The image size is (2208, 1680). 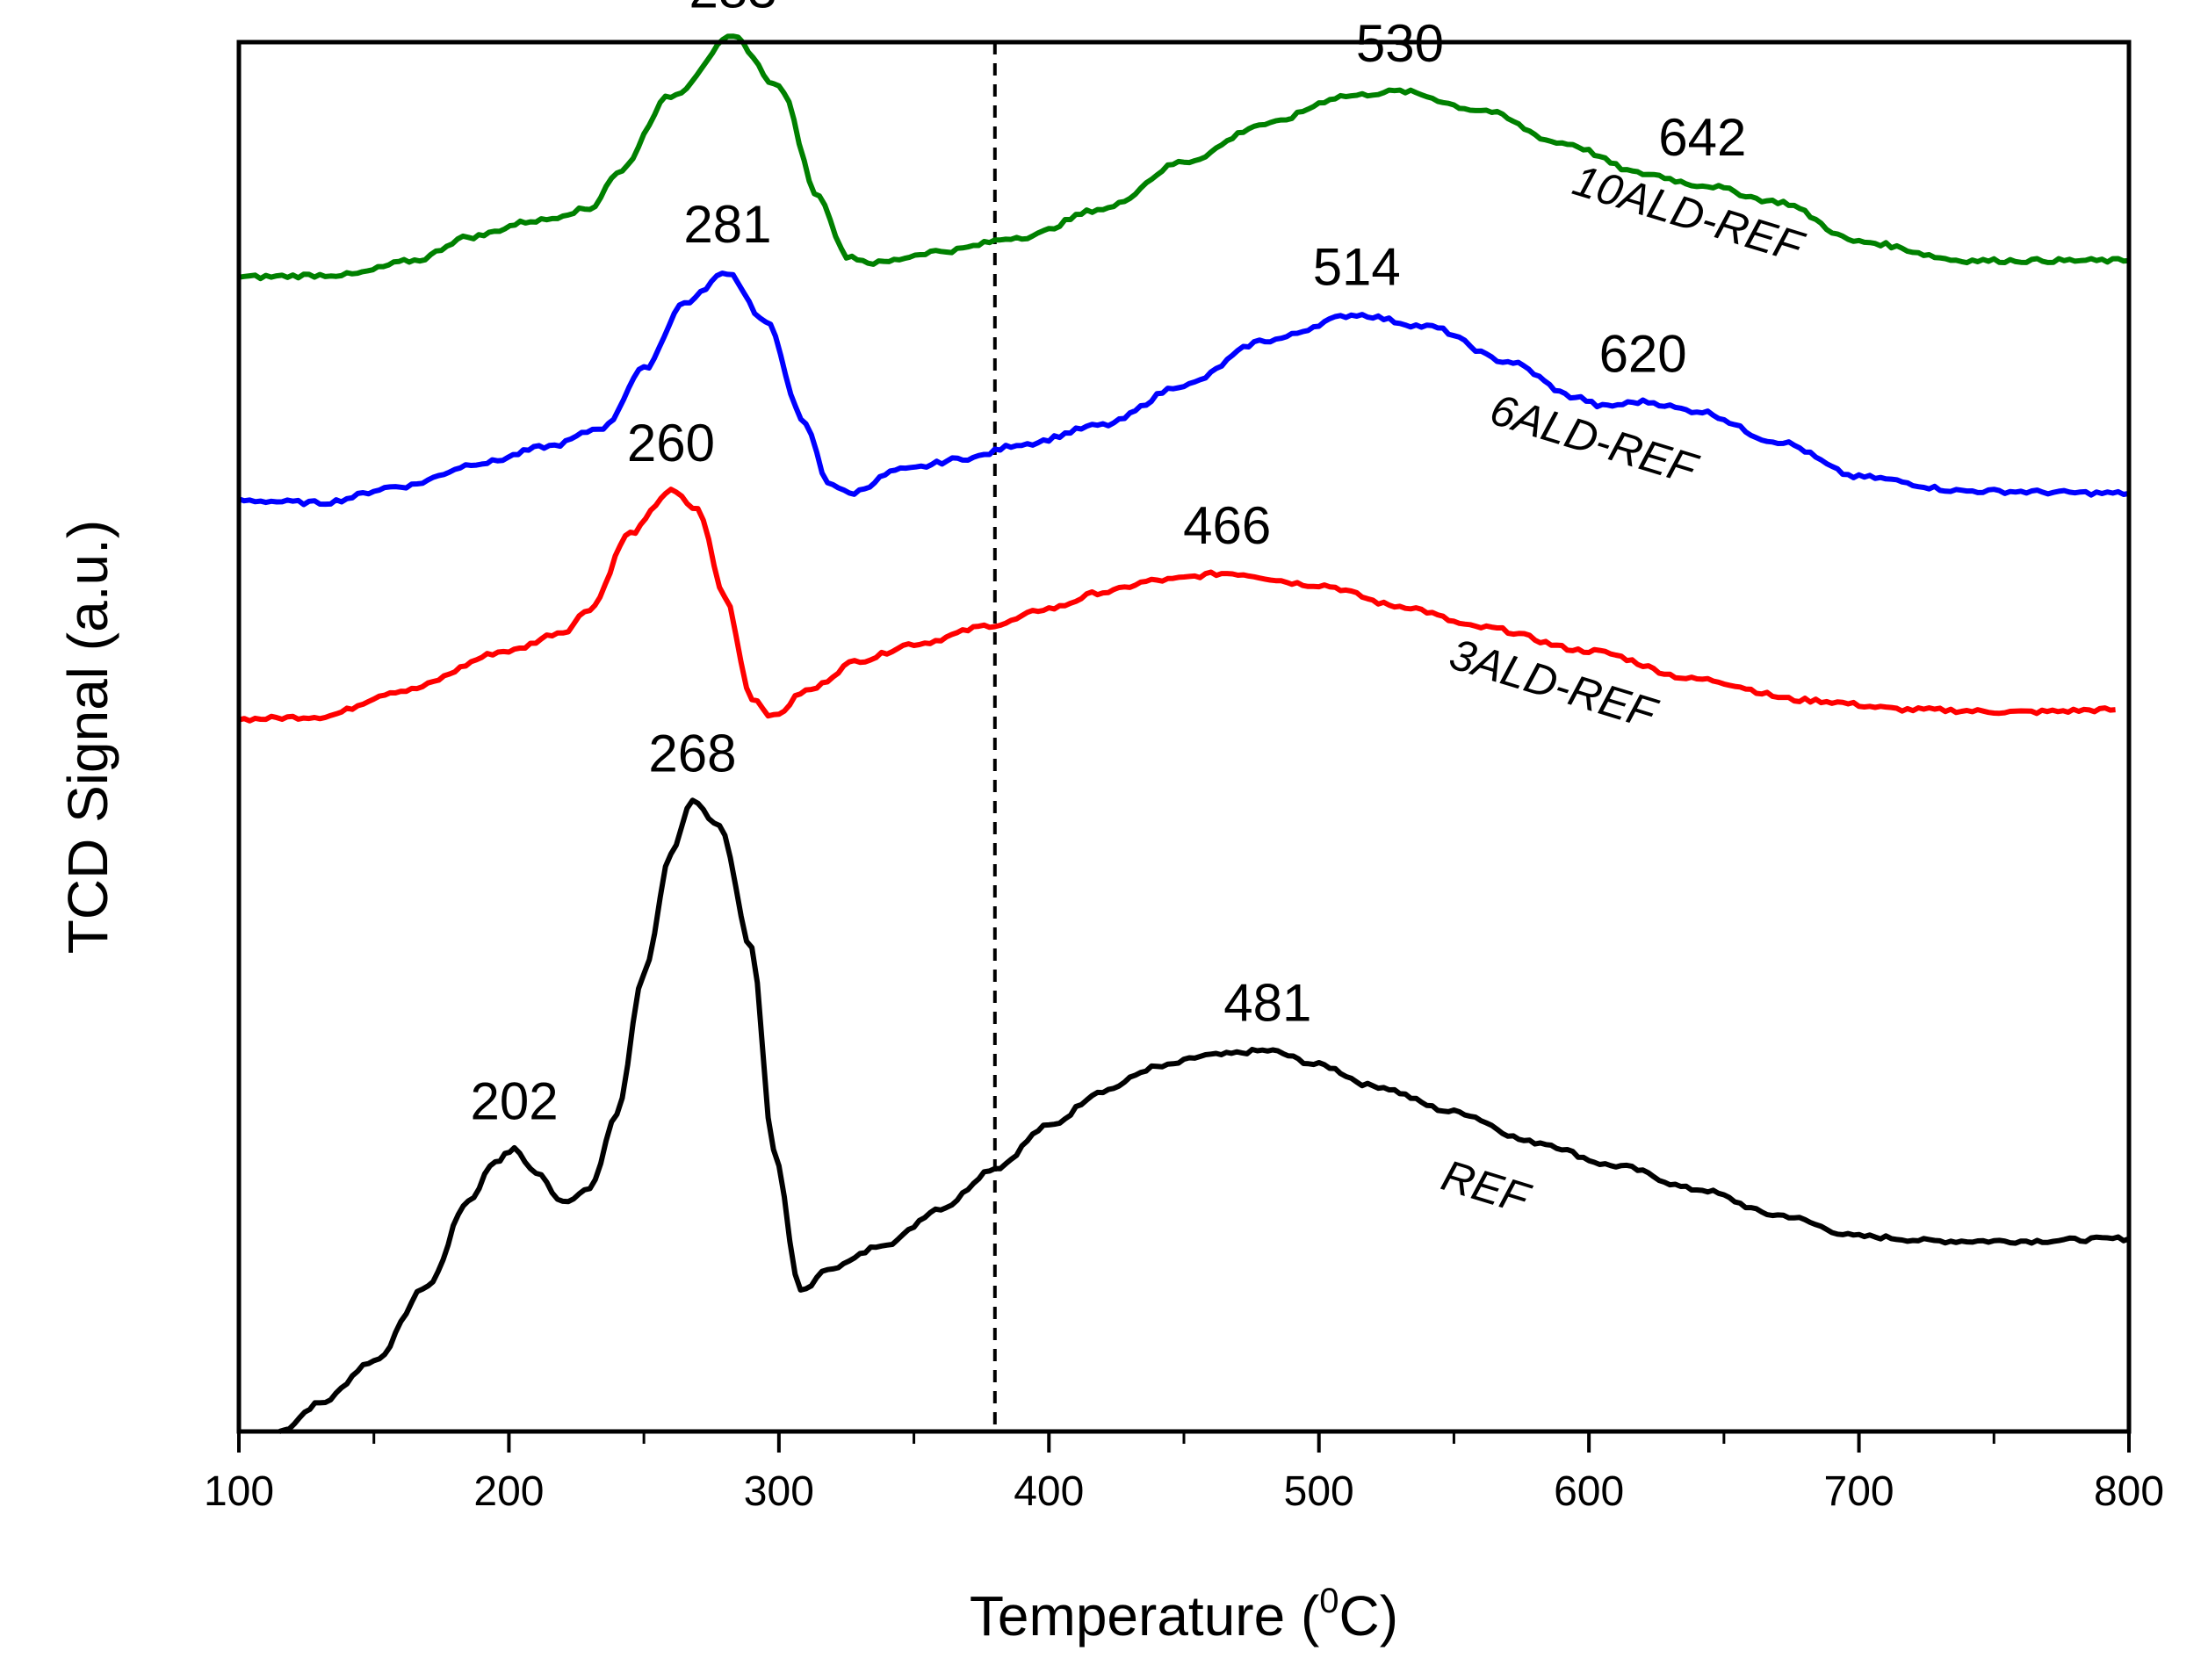 I want to click on series-label-10ald-ref: 10ALD-REF, so click(x=1689, y=213).